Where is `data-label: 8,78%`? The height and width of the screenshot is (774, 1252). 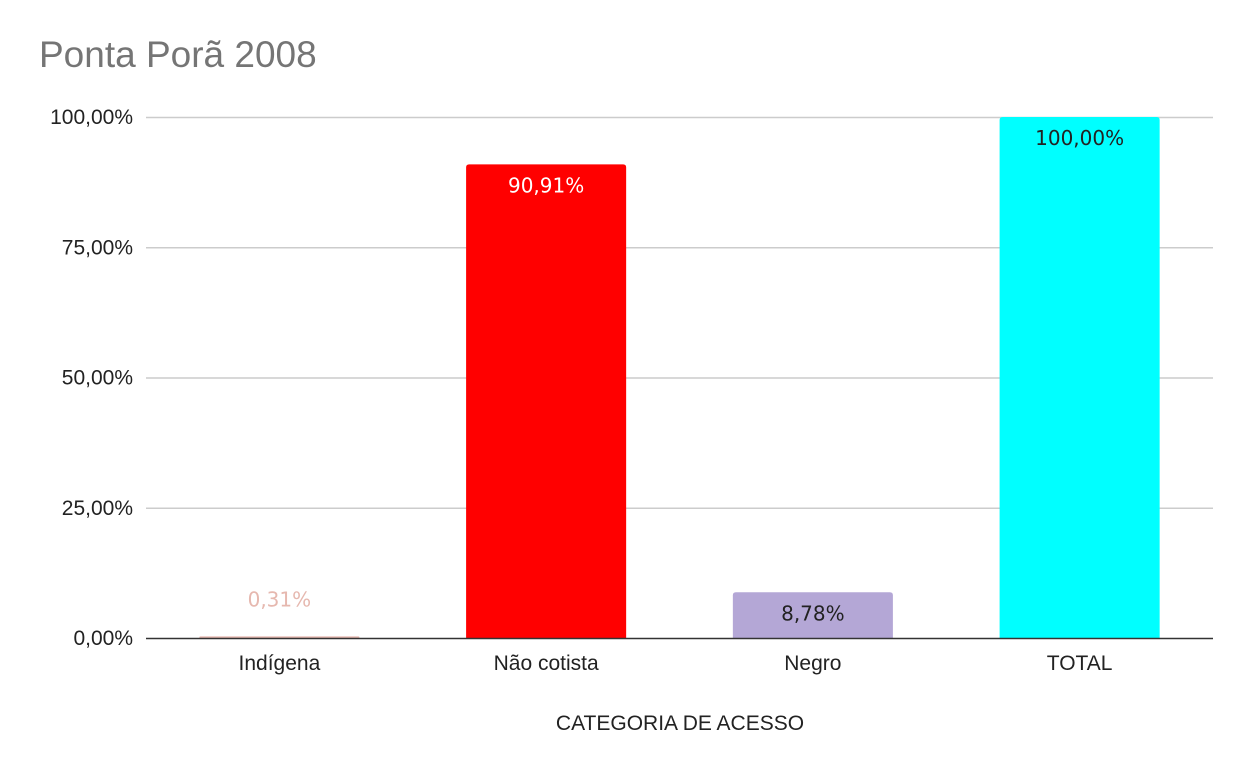 data-label: 8,78% is located at coordinates (813, 613).